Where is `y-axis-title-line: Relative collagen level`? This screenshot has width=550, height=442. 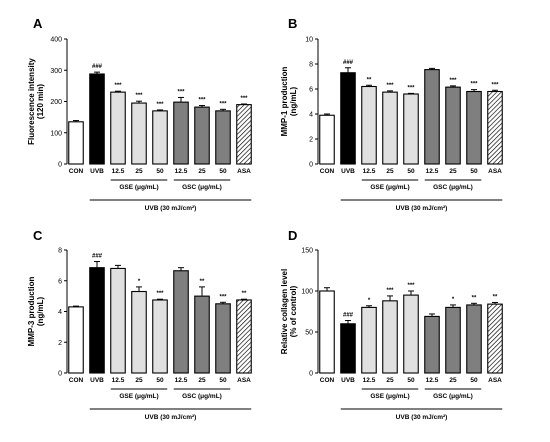
y-axis-title-line: Relative collagen level is located at coordinates (284, 311).